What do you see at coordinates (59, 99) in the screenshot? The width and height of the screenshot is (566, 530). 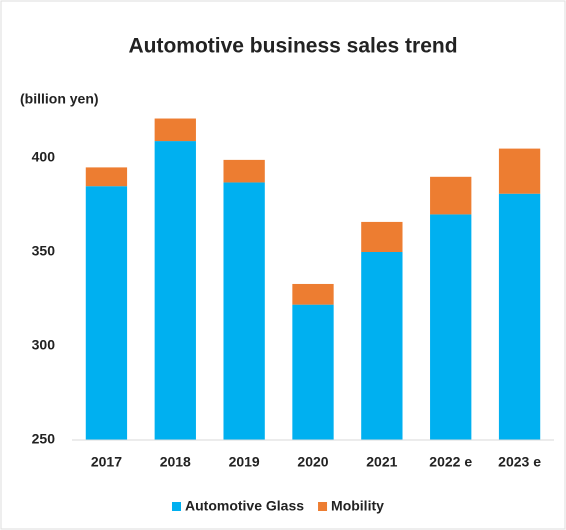 I see `y-axis-label: (billion yen)` at bounding box center [59, 99].